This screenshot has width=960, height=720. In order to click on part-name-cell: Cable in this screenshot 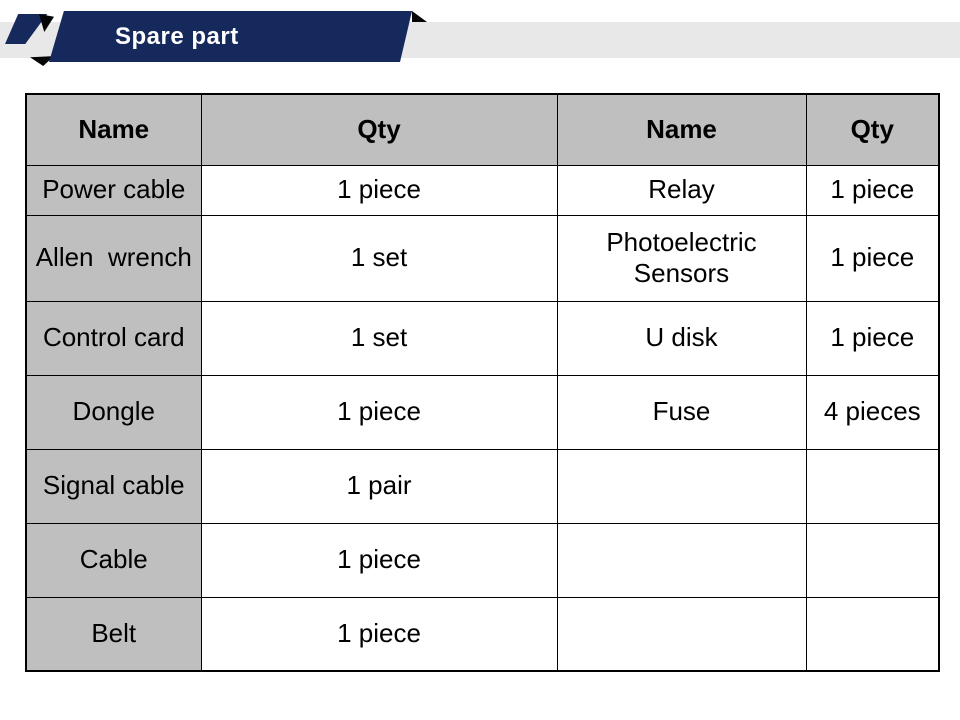, I will do `click(113, 560)`.